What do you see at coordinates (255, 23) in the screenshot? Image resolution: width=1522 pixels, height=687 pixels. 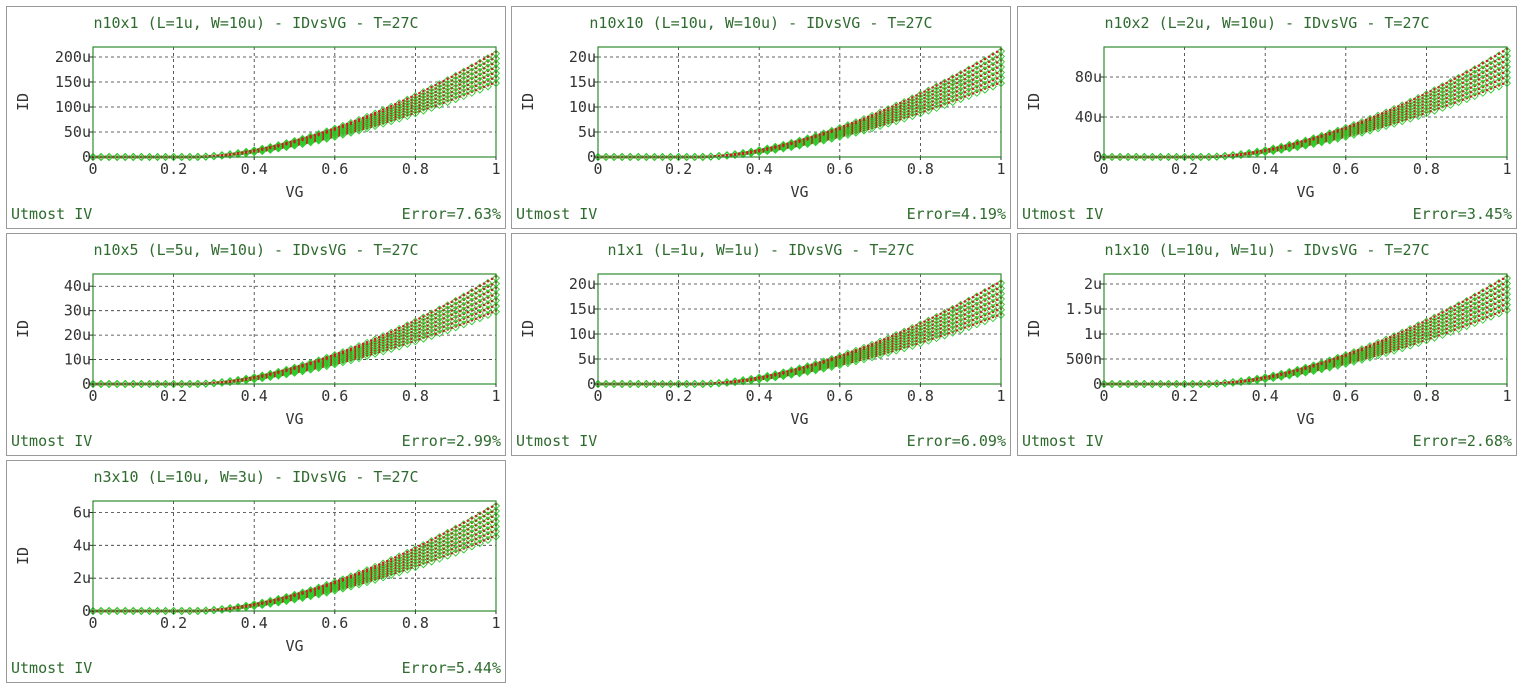 I see `chart-title: n10x1 (L=1u, W=10u) - IDvsVG - T=27C` at bounding box center [255, 23].